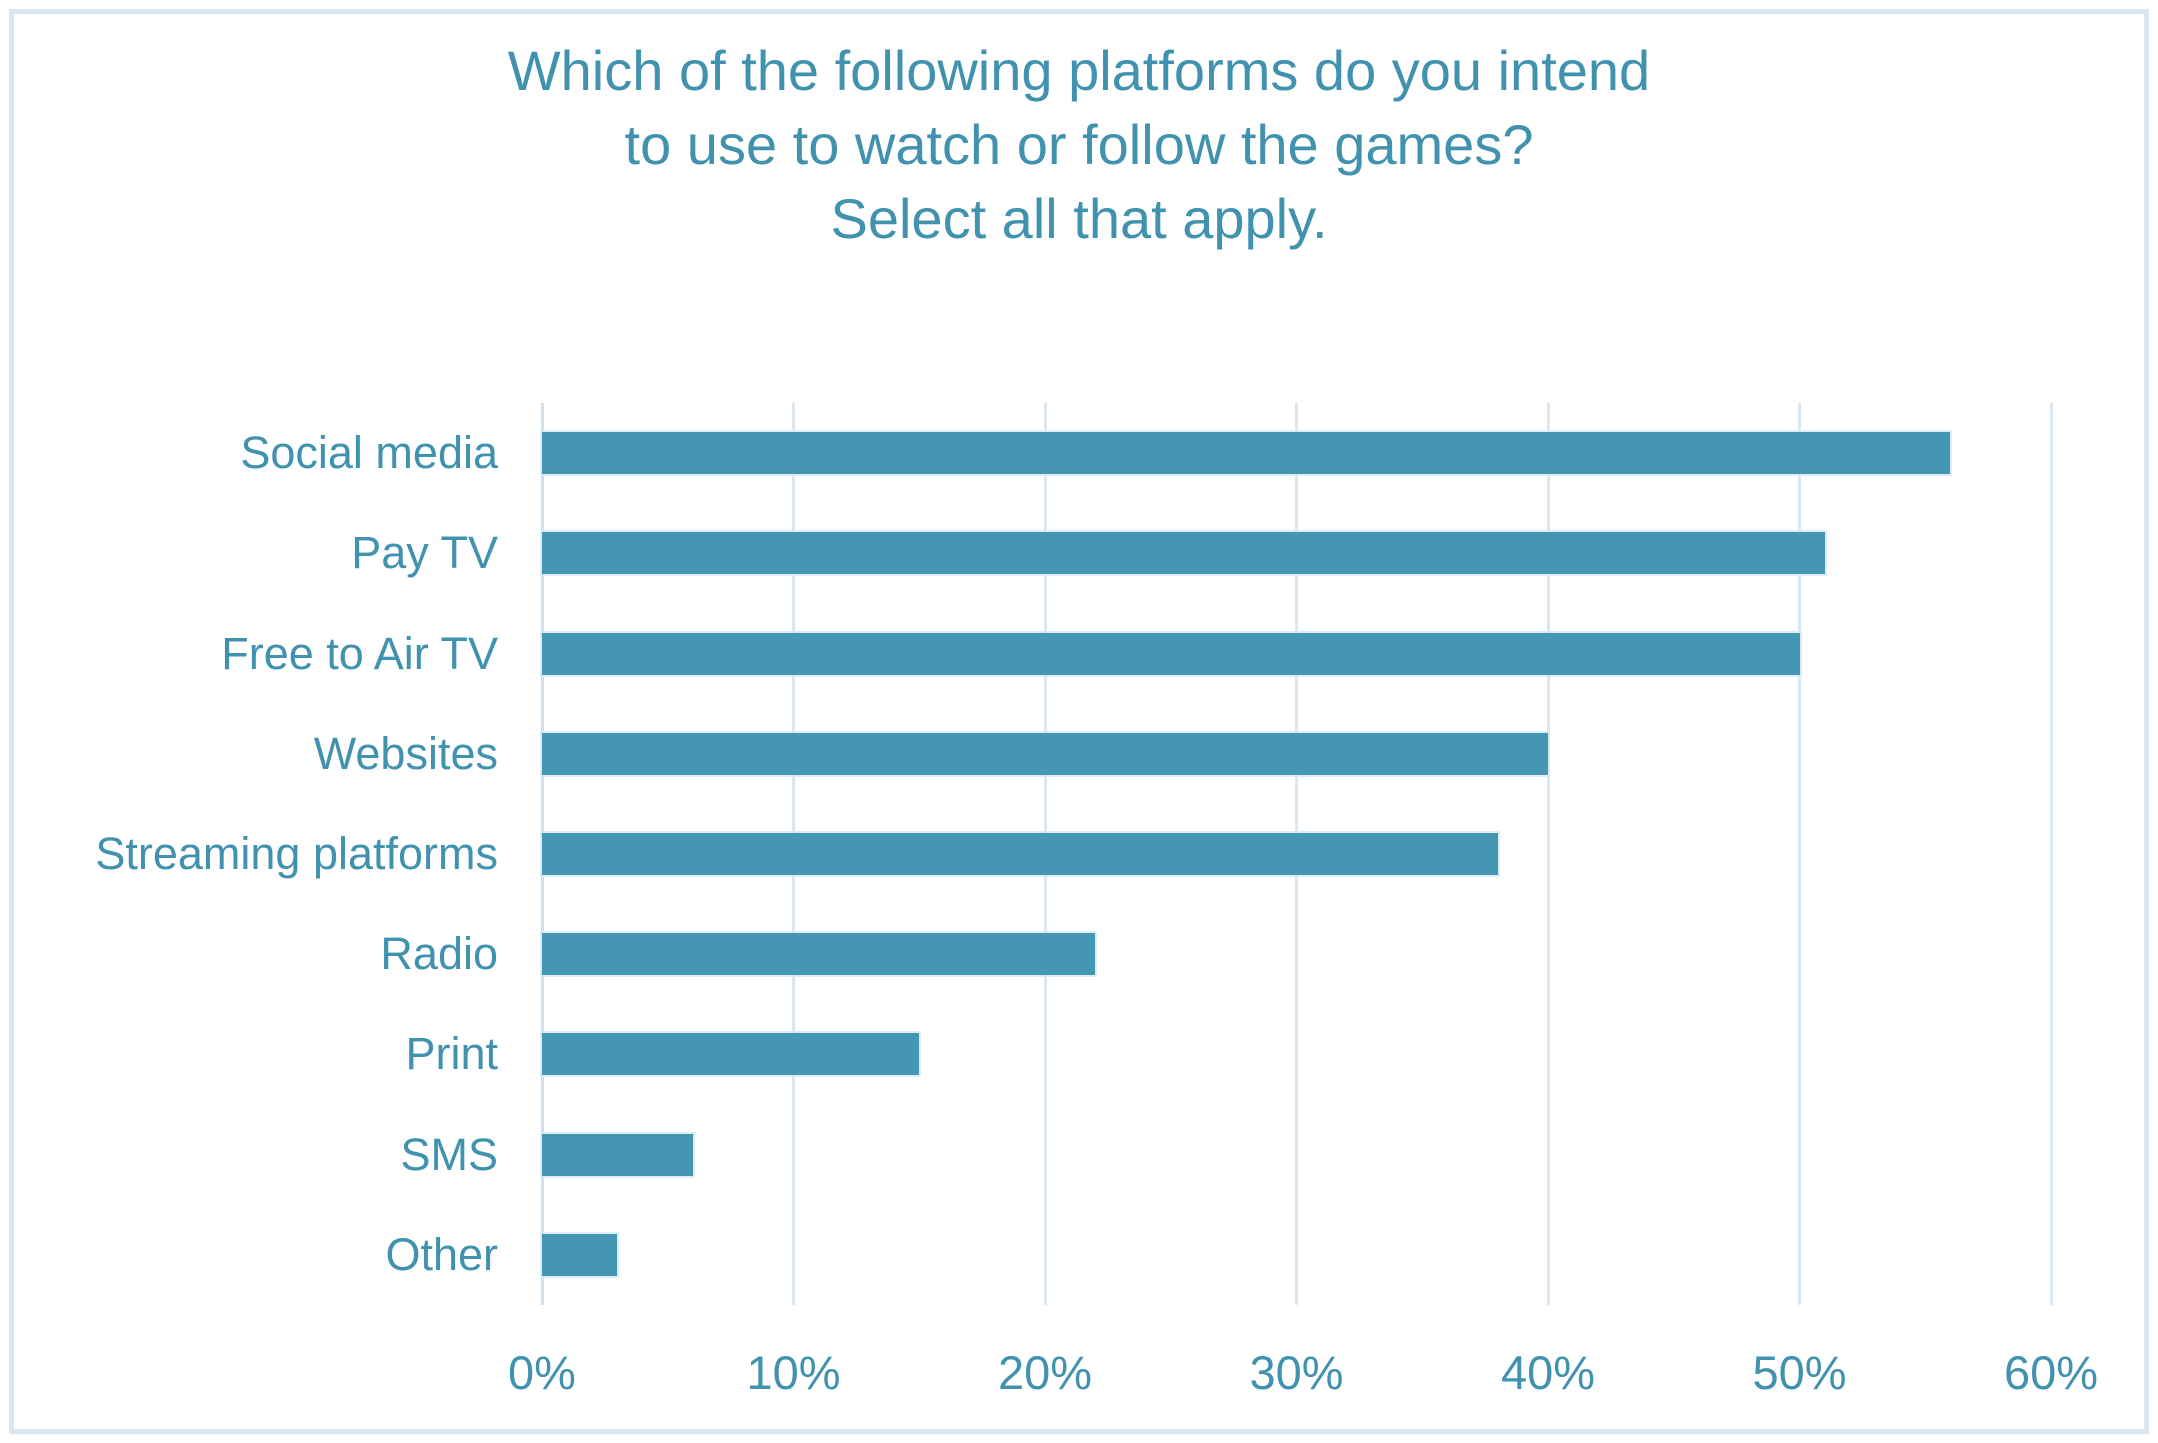 The height and width of the screenshot is (1443, 2158). Describe the element at coordinates (441, 1254) in the screenshot. I see `category-label-other: Other` at that location.